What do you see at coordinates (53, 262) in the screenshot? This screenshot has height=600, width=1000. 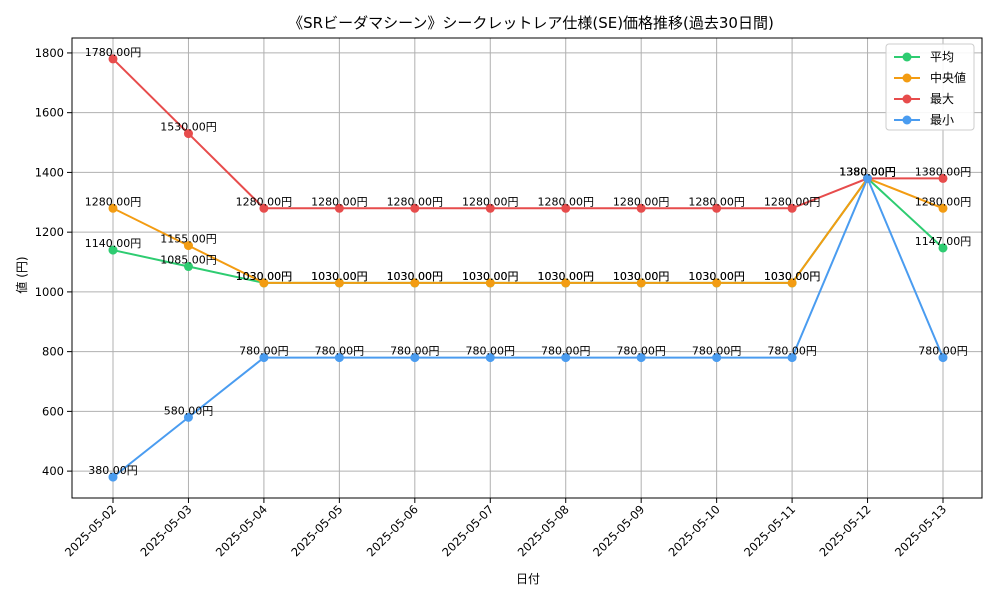 I see `y-axis-ticks: 400 600 800 1000 1200 1400 1600 1800` at bounding box center [53, 262].